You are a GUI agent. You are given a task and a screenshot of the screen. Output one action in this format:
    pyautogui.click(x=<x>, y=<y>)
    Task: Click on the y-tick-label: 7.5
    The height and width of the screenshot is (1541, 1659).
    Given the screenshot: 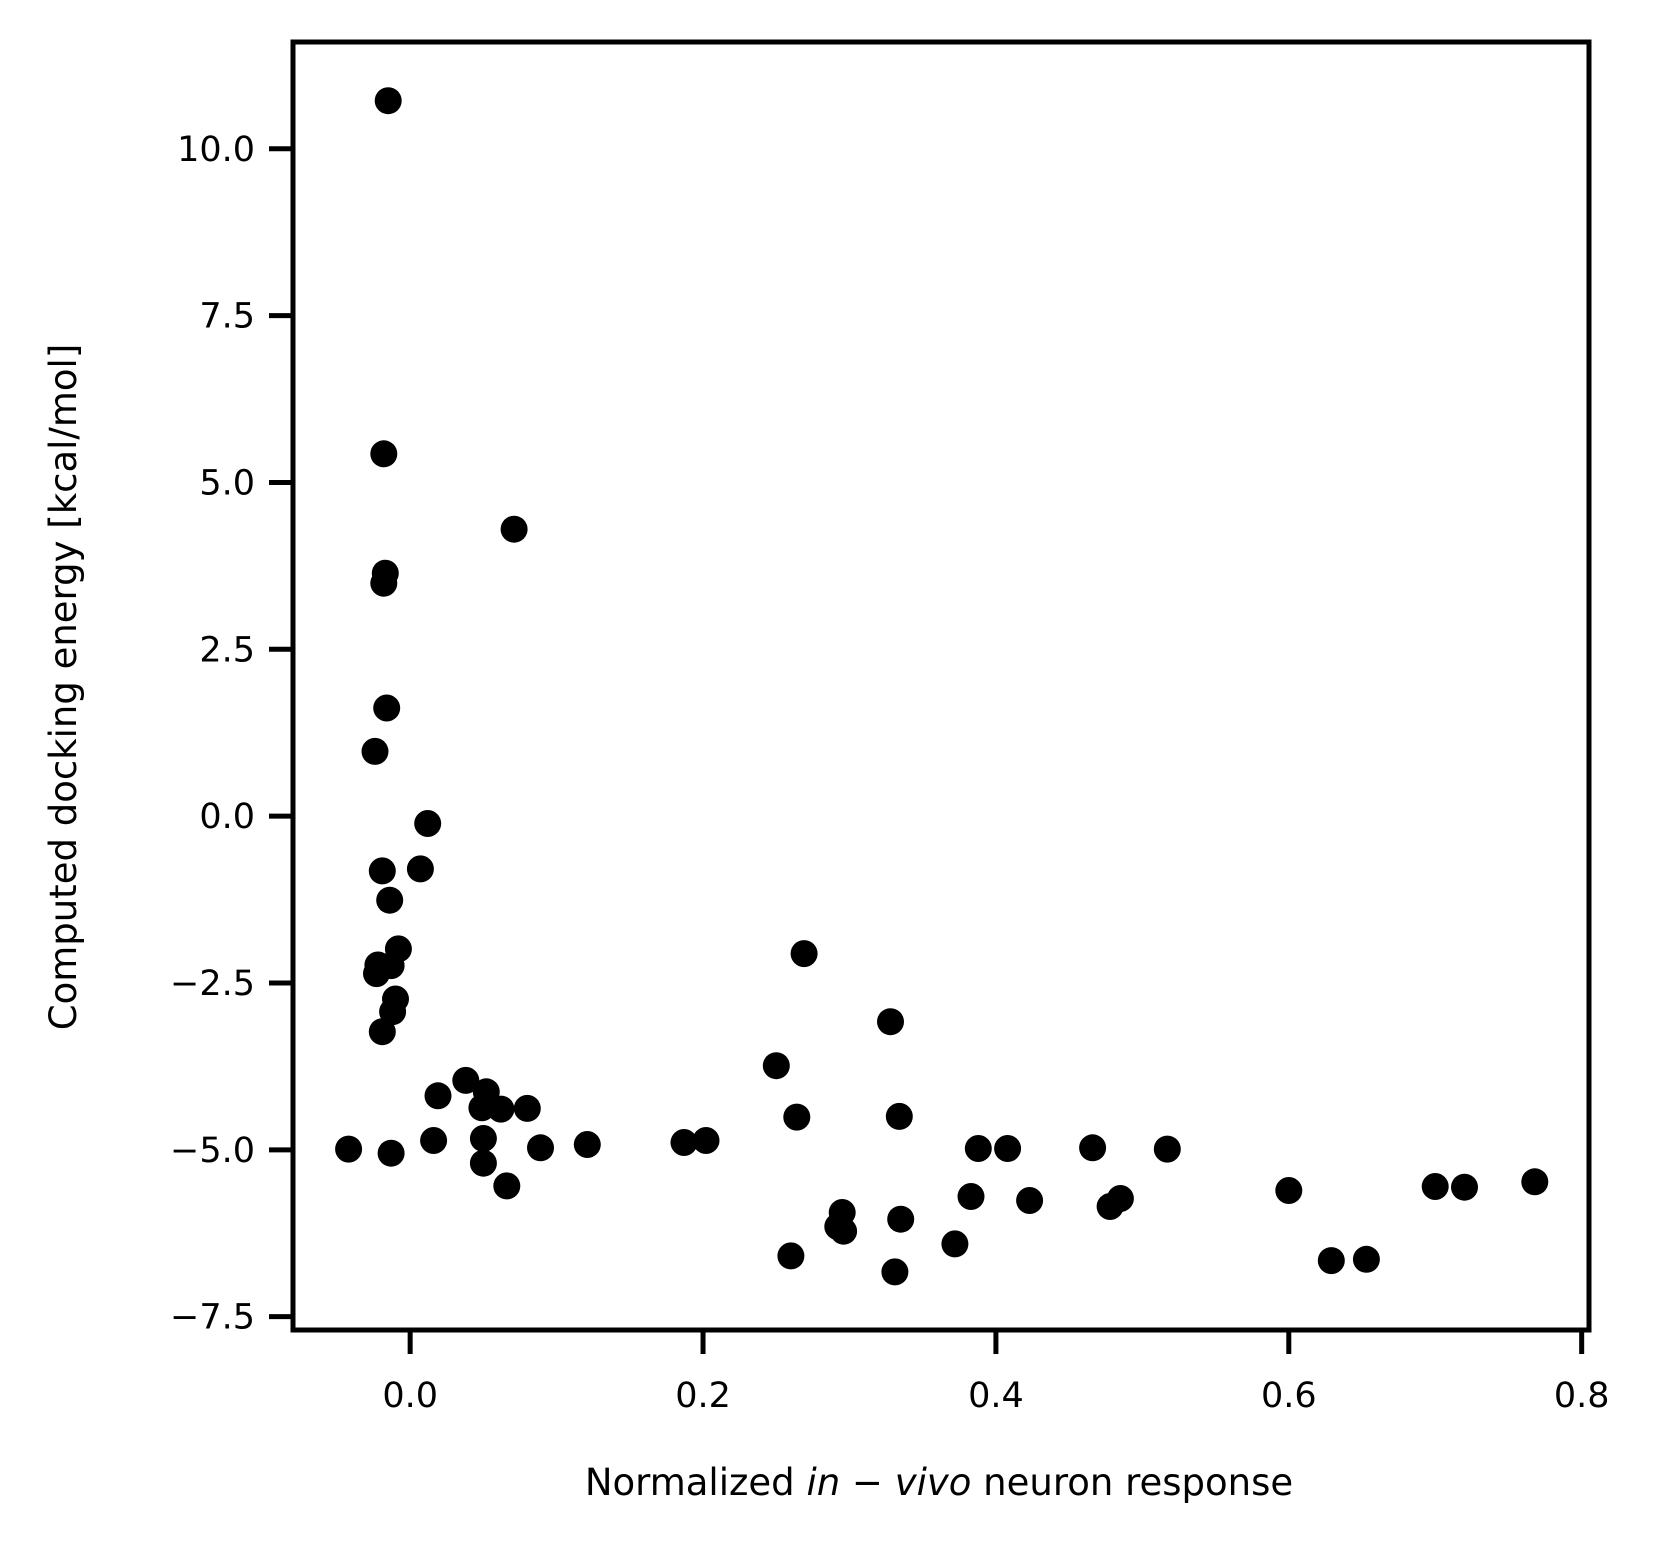 What is the action you would take?
    pyautogui.click(x=227, y=317)
    